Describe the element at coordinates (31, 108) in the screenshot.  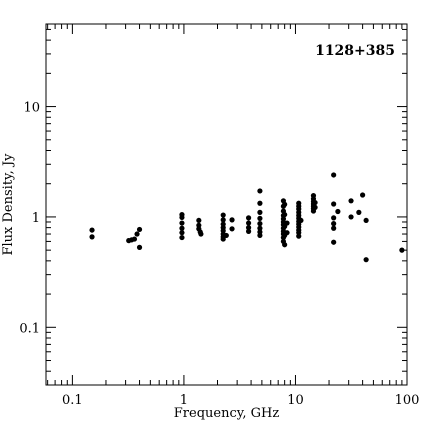
I see `y-tick-label: 10` at that location.